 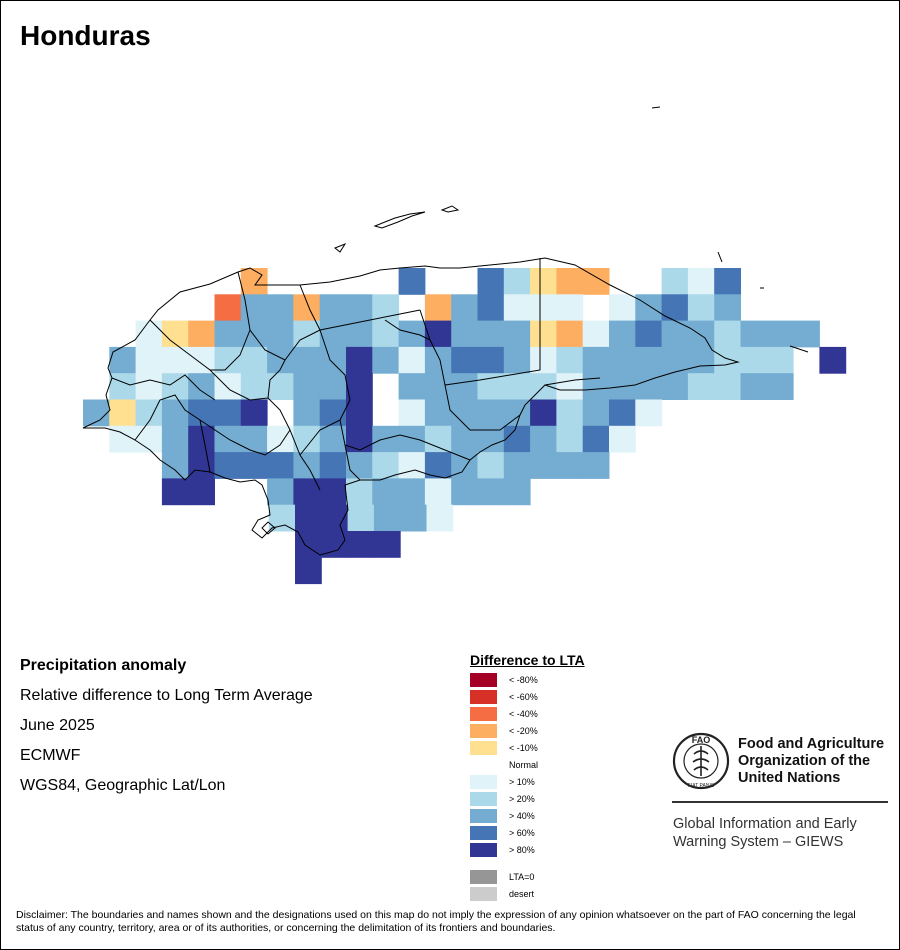 I want to click on legend-label: < -60%, so click(x=523, y=697).